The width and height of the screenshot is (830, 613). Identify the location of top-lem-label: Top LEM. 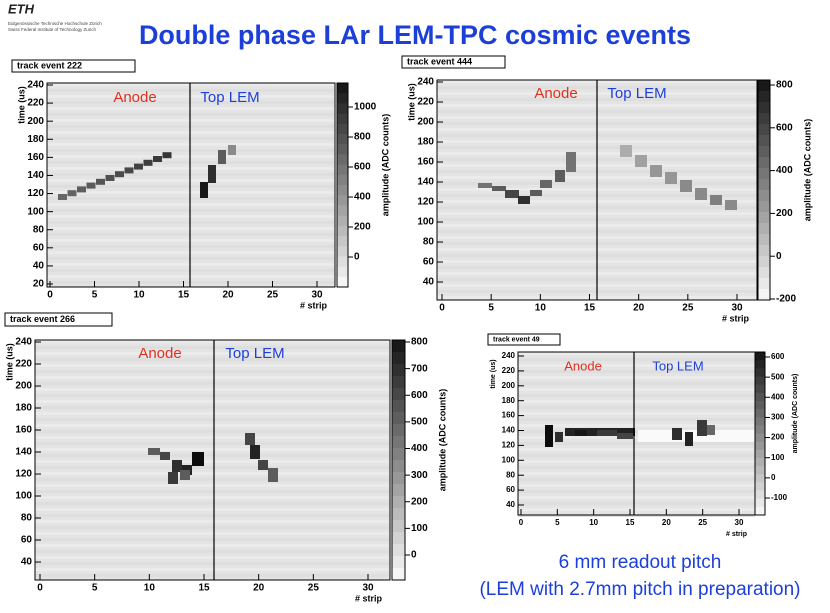
(254, 353).